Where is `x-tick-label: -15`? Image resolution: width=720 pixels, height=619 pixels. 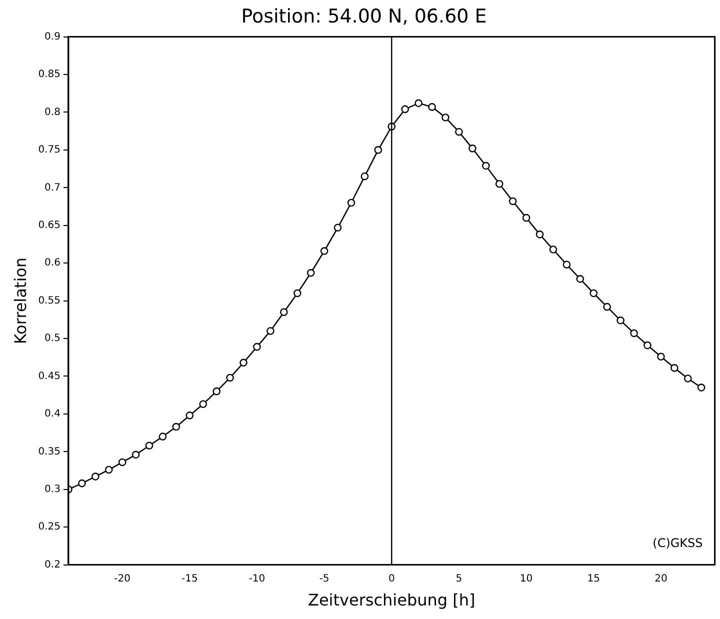
x-tick-label: -15 is located at coordinates (189, 578).